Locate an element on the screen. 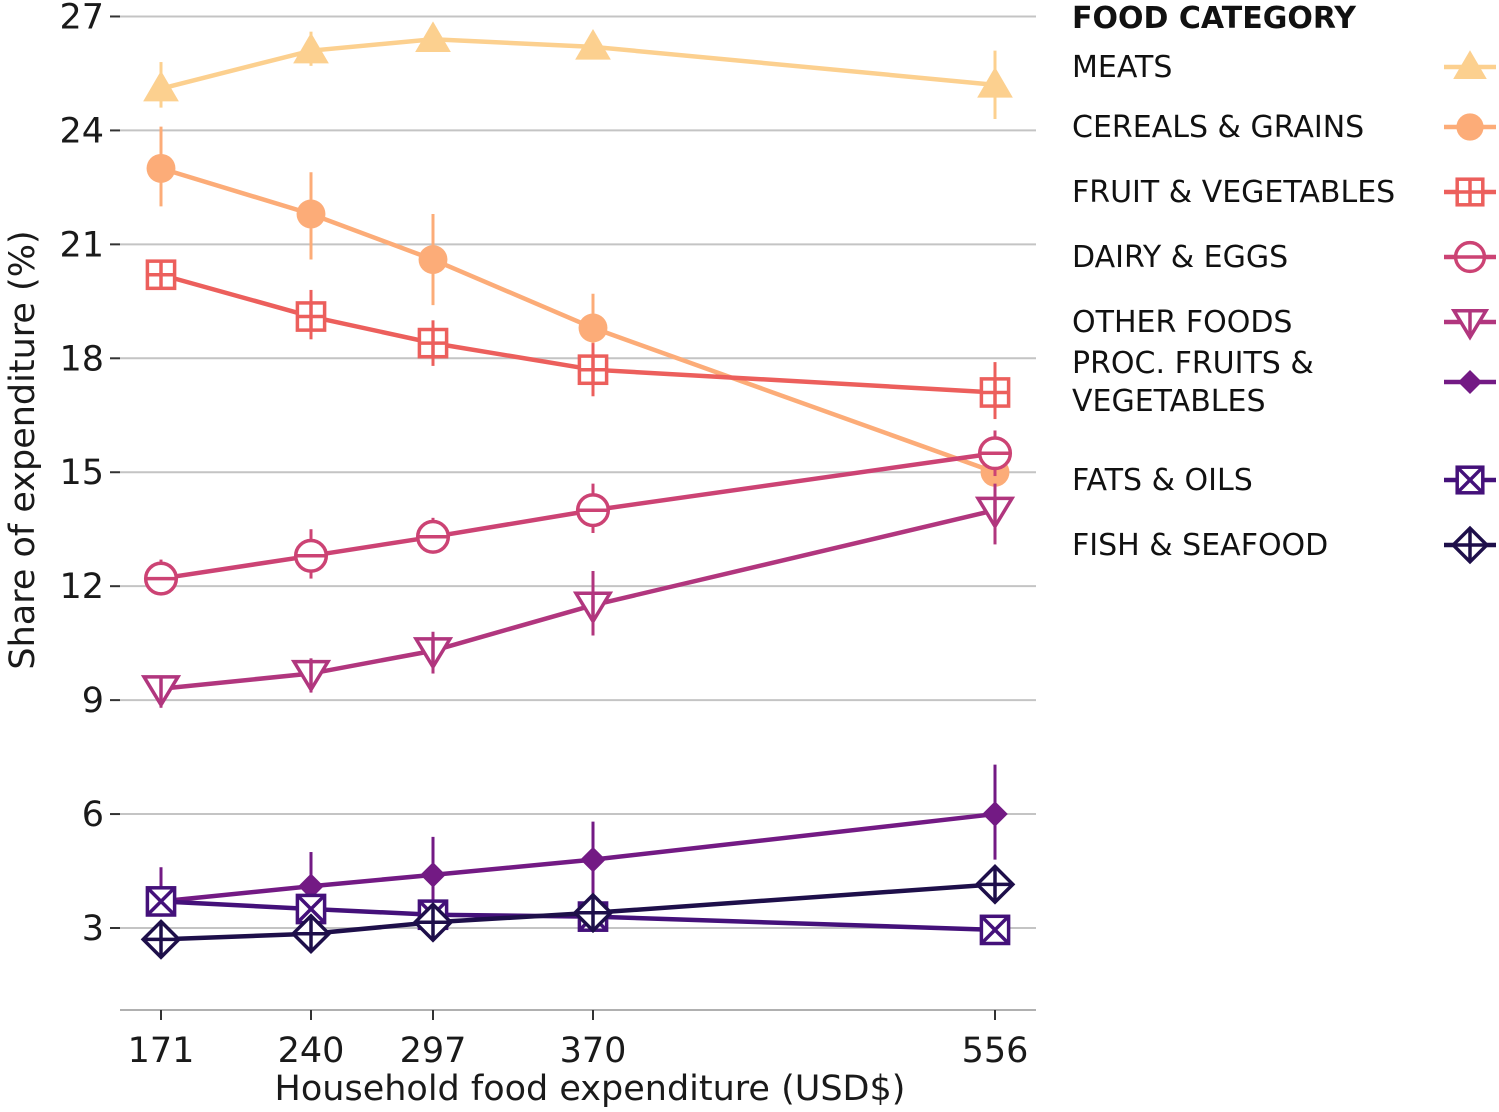  legend-label: FRUIT & VEGETABLES is located at coordinates (1233, 192).